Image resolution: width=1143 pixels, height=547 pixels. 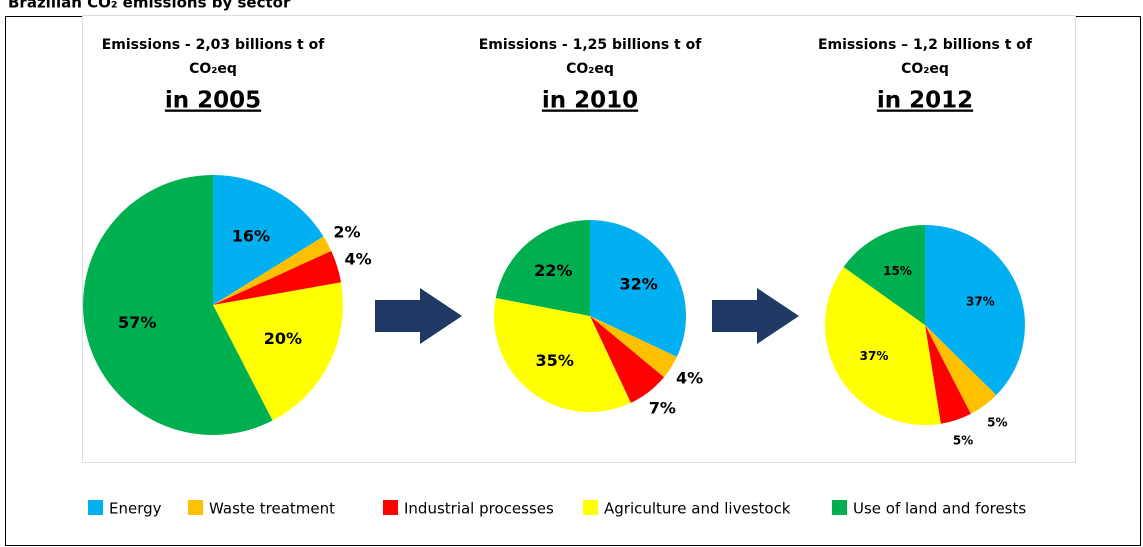 I want to click on data-label: 15%, so click(x=897, y=271).